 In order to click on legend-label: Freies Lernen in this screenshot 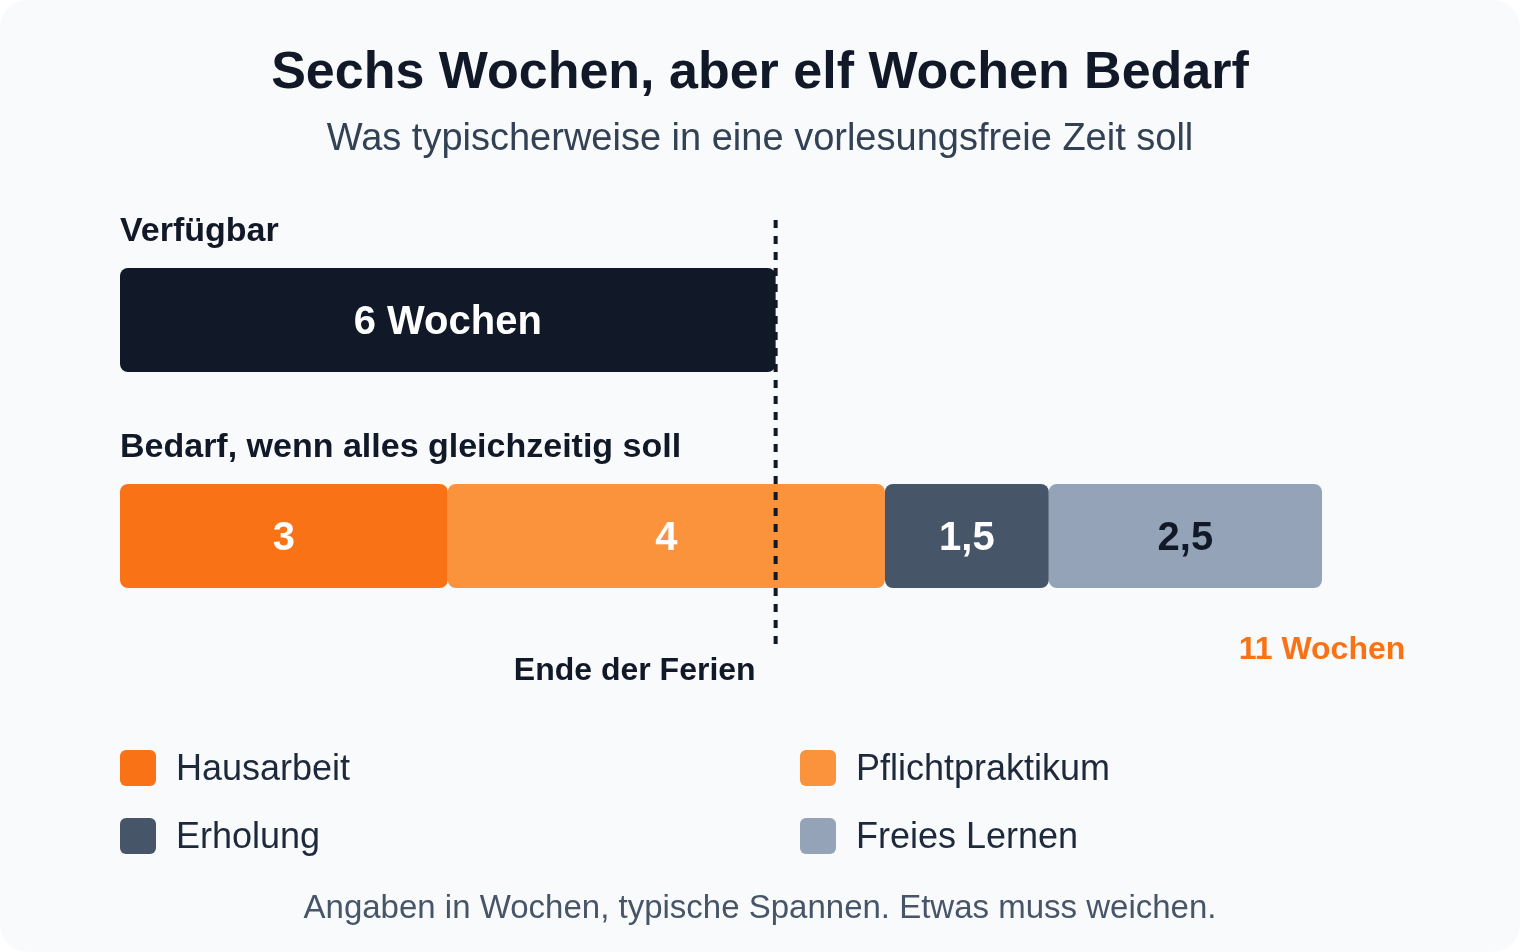, I will do `click(967, 836)`.